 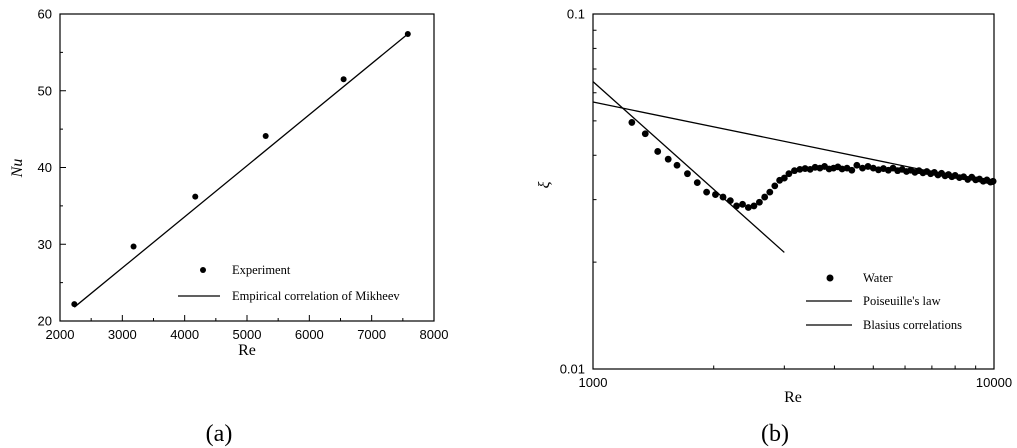 What do you see at coordinates (45, 244) in the screenshot?
I see `chart-a-y-tick-label: 30` at bounding box center [45, 244].